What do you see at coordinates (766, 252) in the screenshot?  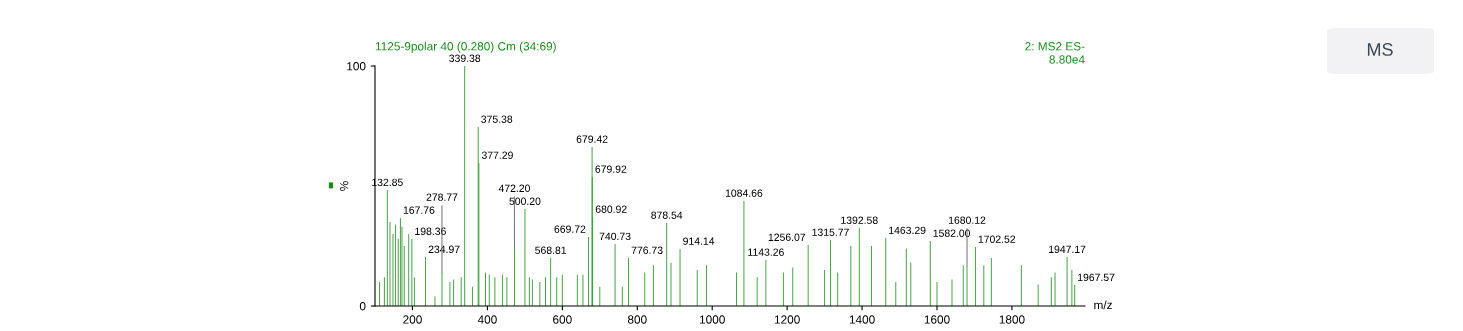 I see `annotation: 1143.26` at bounding box center [766, 252].